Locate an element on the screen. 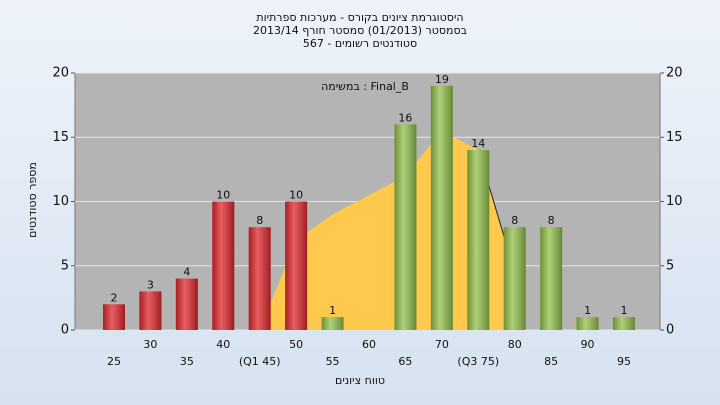 Image resolution: width=720 pixels, height=405 pixels. data-label: 16 is located at coordinates (405, 117).